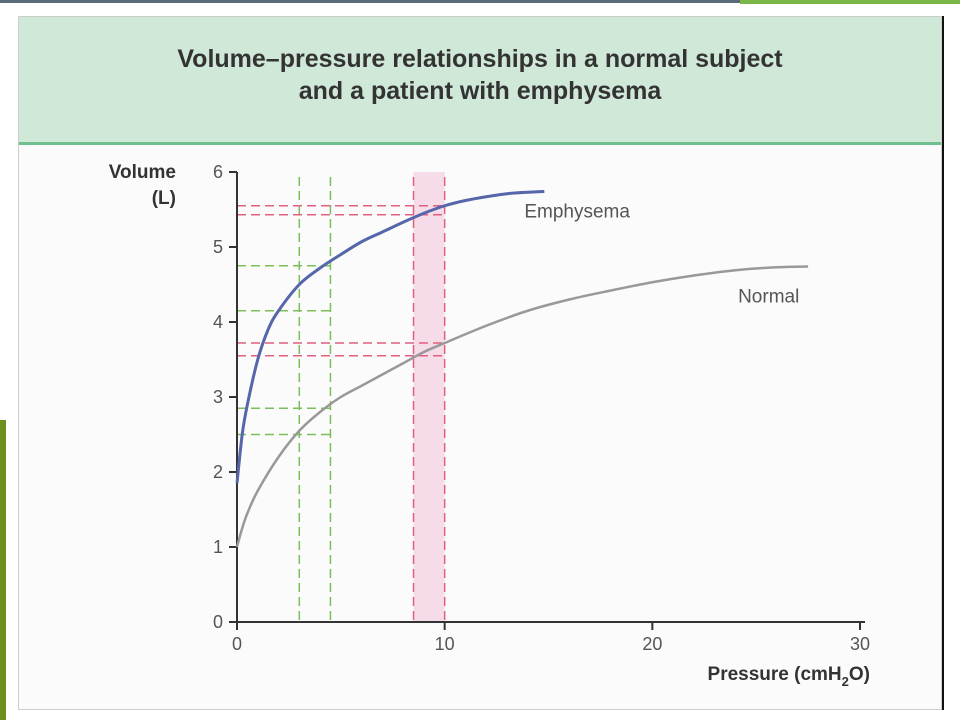 The width and height of the screenshot is (960, 720). Describe the element at coordinates (768, 297) in the screenshot. I see `normal-series-label: Normal` at that location.